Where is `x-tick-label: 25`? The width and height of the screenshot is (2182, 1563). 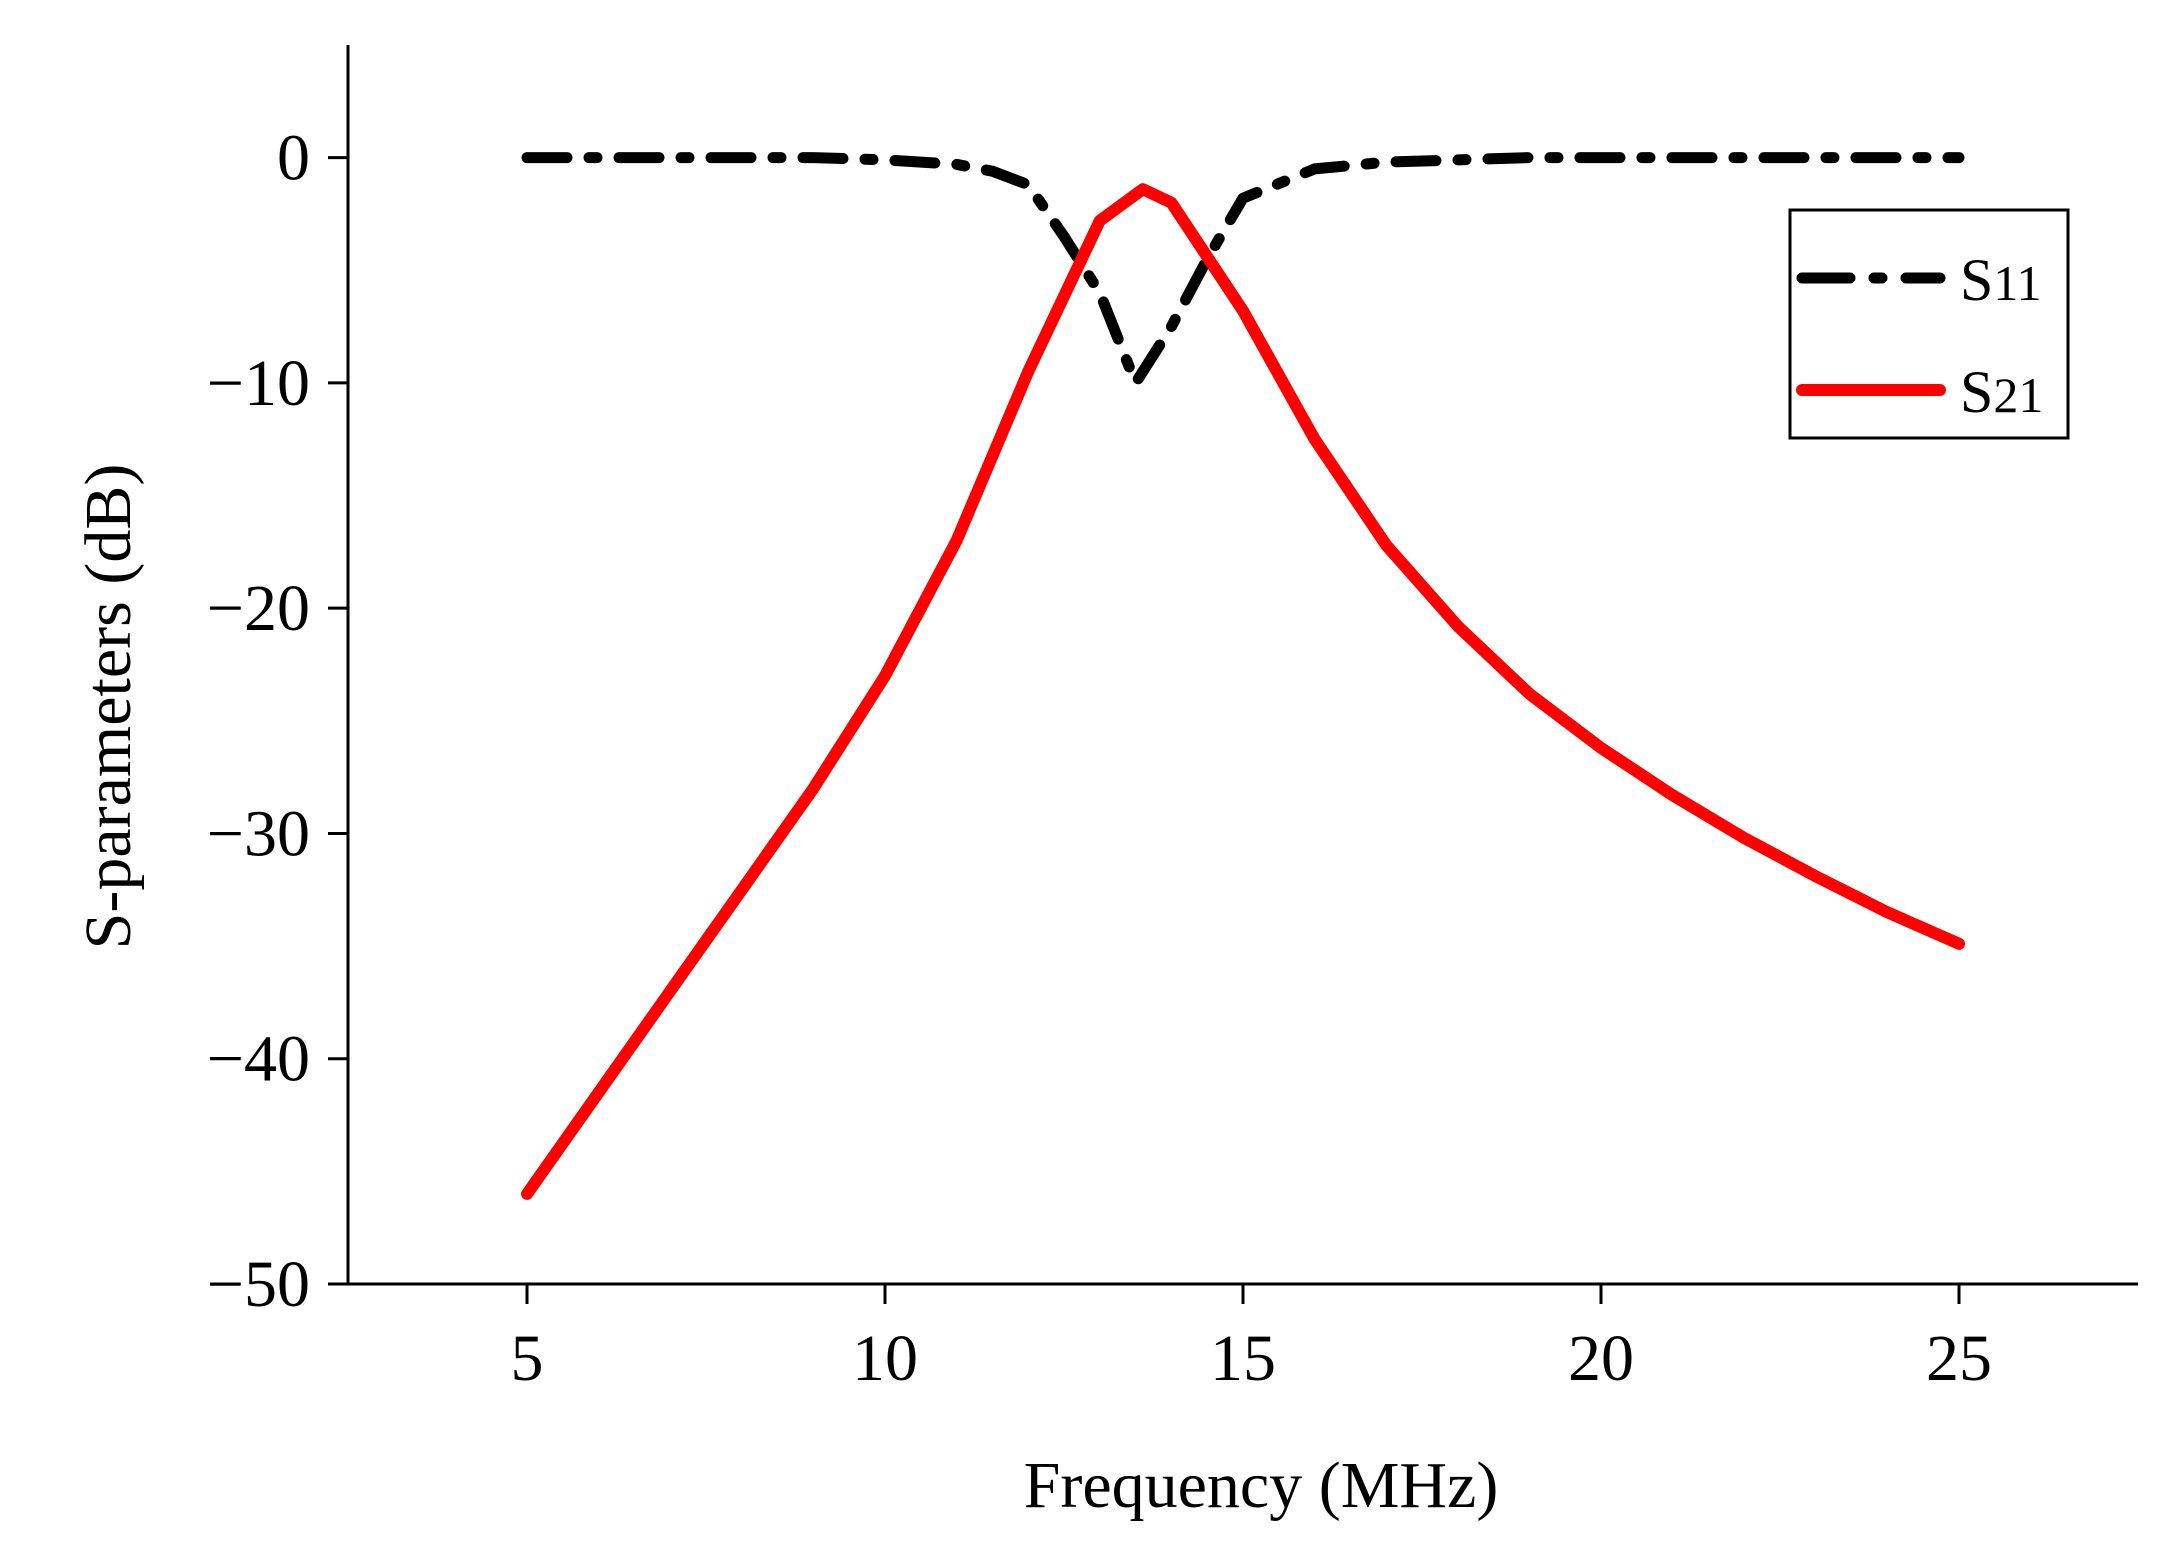
x-tick-label: 25 is located at coordinates (1959, 1358).